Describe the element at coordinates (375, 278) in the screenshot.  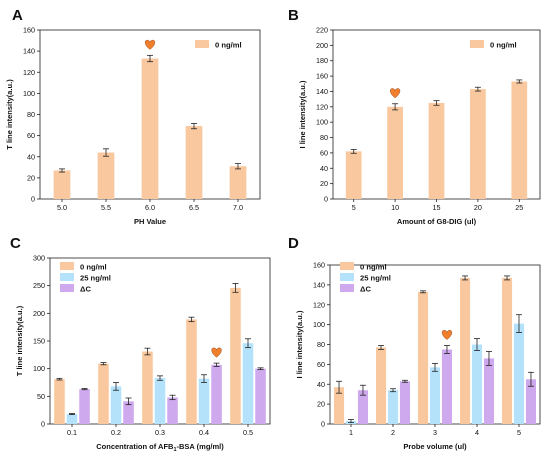
I see `legend-label: 25 ng/ml` at that location.